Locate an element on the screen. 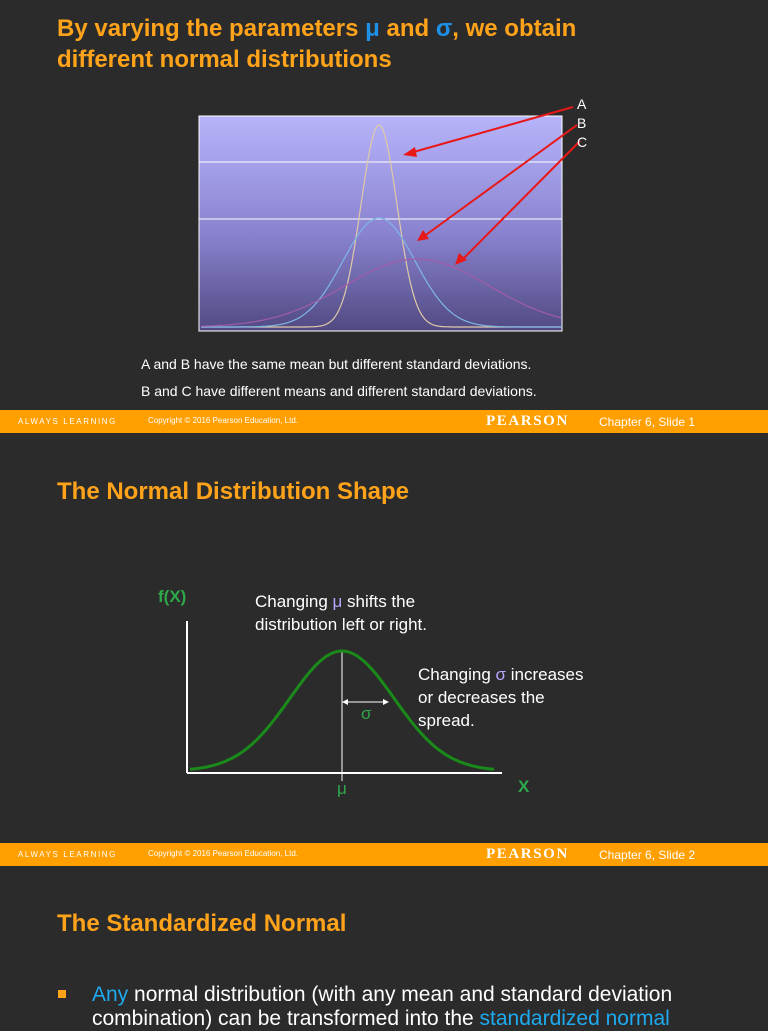  label-c: C is located at coordinates (582, 142).